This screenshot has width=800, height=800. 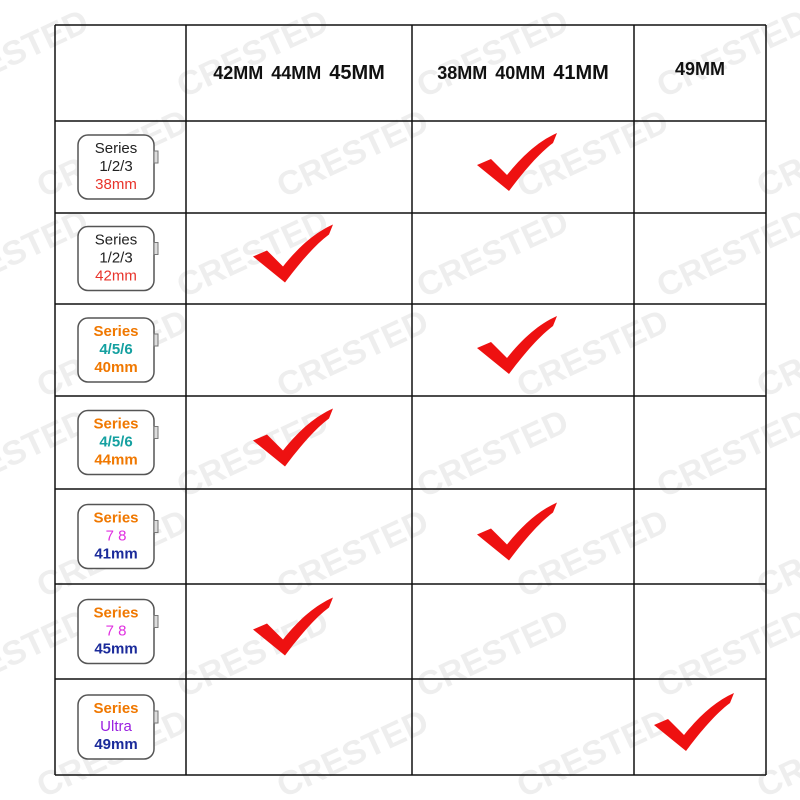 What do you see at coordinates (357, 73) in the screenshot?
I see `size-label: 45MM` at bounding box center [357, 73].